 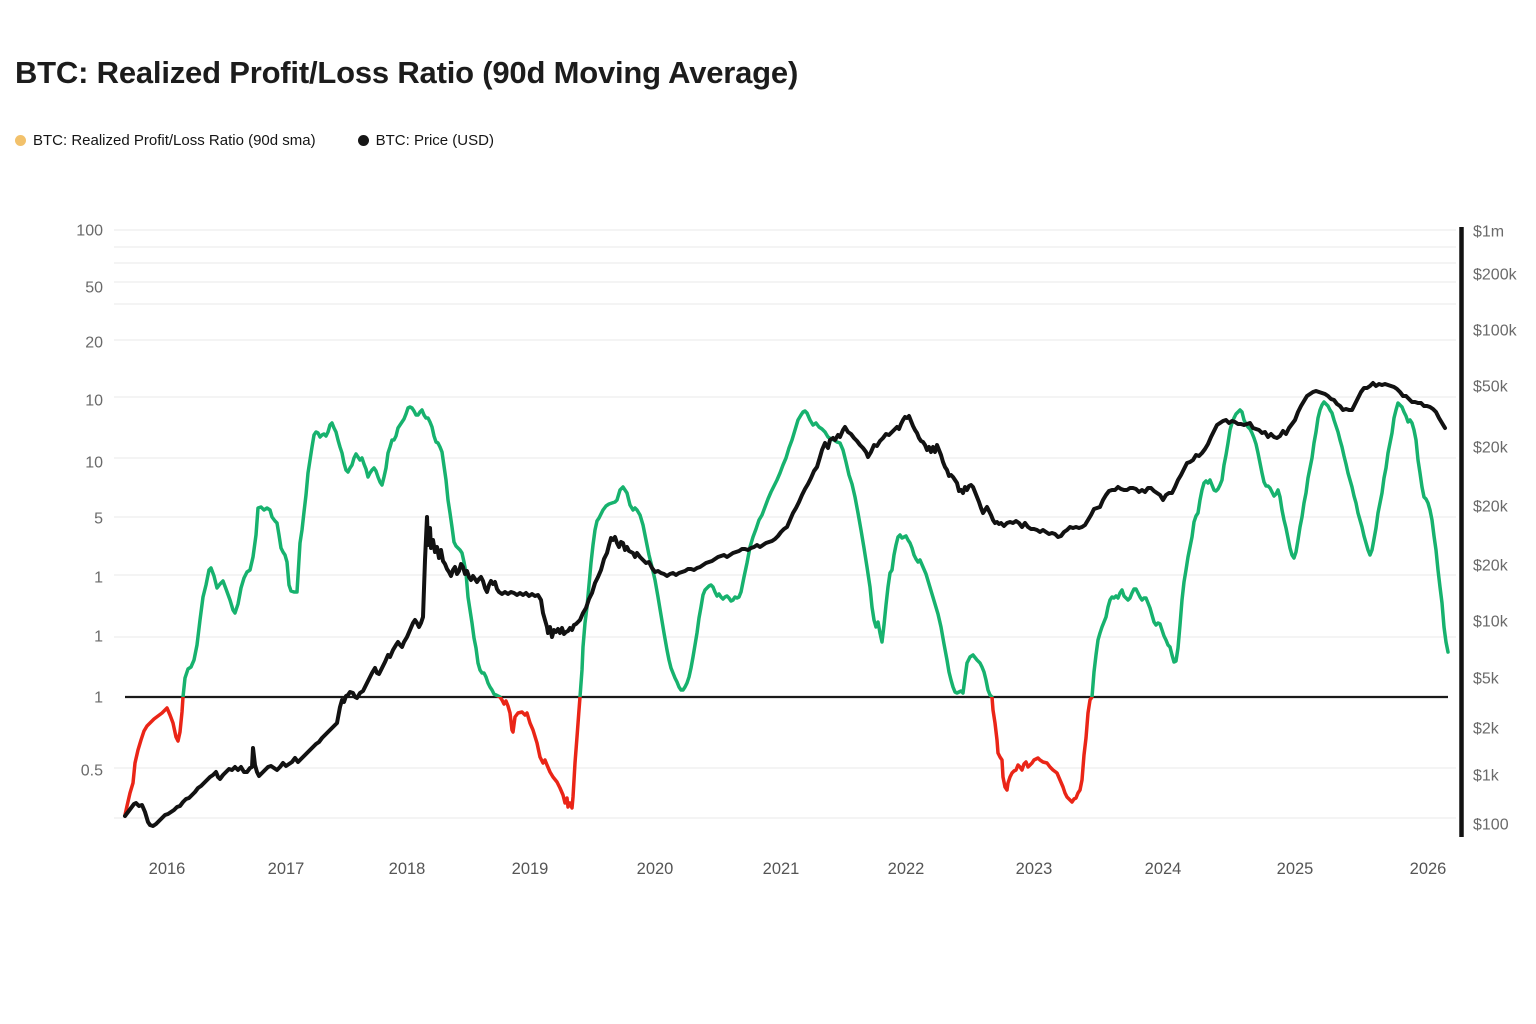 I want to click on y-right-tick-label: $50k, so click(x=1491, y=387).